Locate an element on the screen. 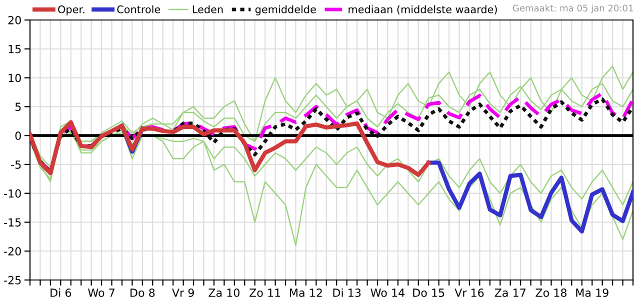 The width and height of the screenshot is (635, 300). x-tick-label: Ma 12 is located at coordinates (306, 292).